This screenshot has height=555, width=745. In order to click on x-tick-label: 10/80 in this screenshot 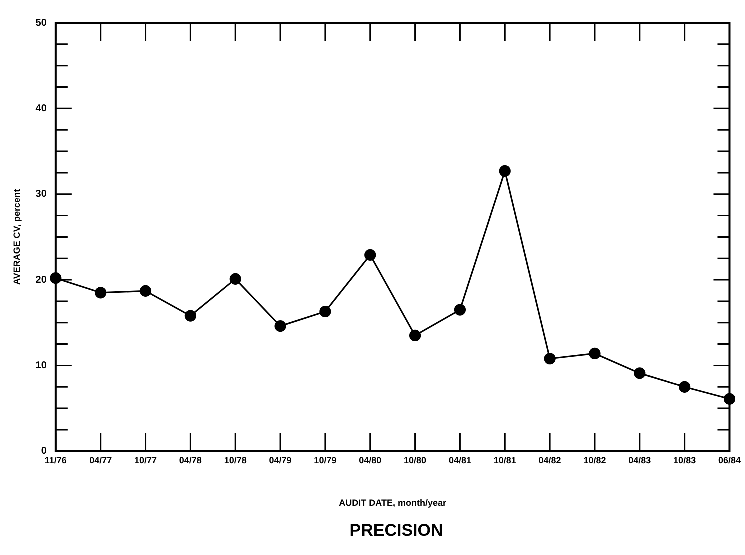, I will do `click(415, 460)`.